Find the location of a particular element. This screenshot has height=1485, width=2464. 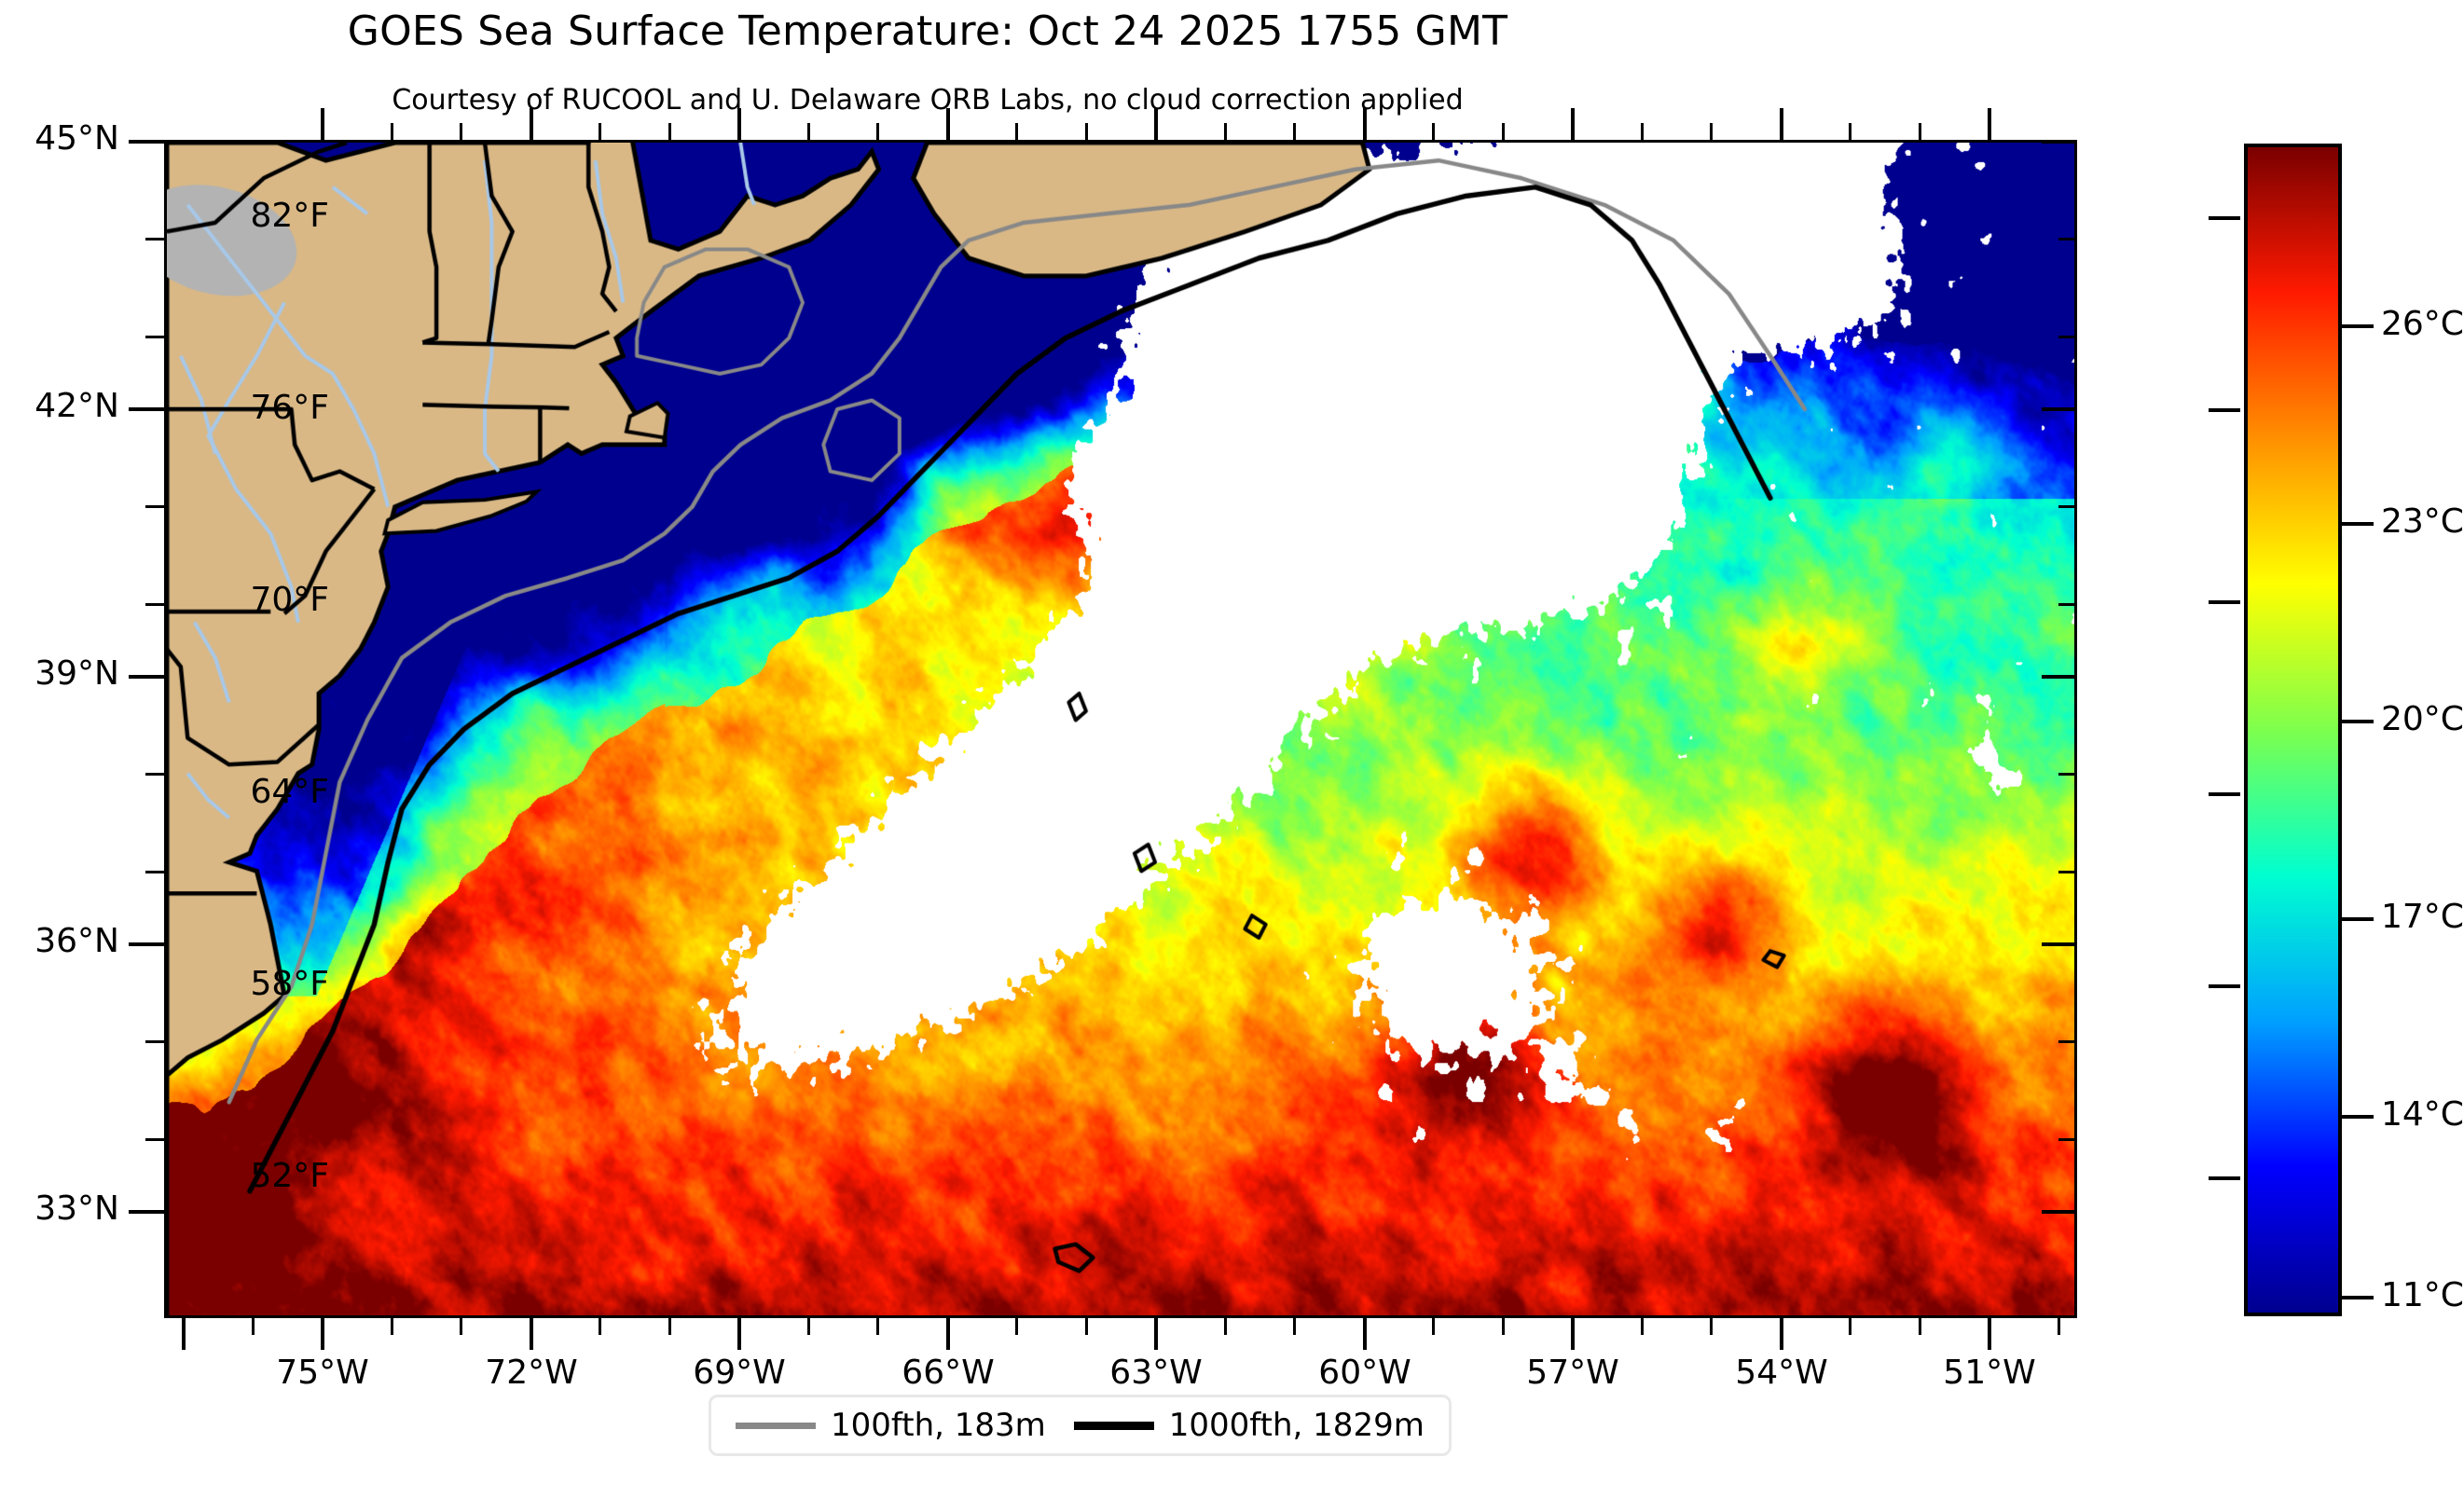

cbar-label-f: 58°F is located at coordinates (289, 984).